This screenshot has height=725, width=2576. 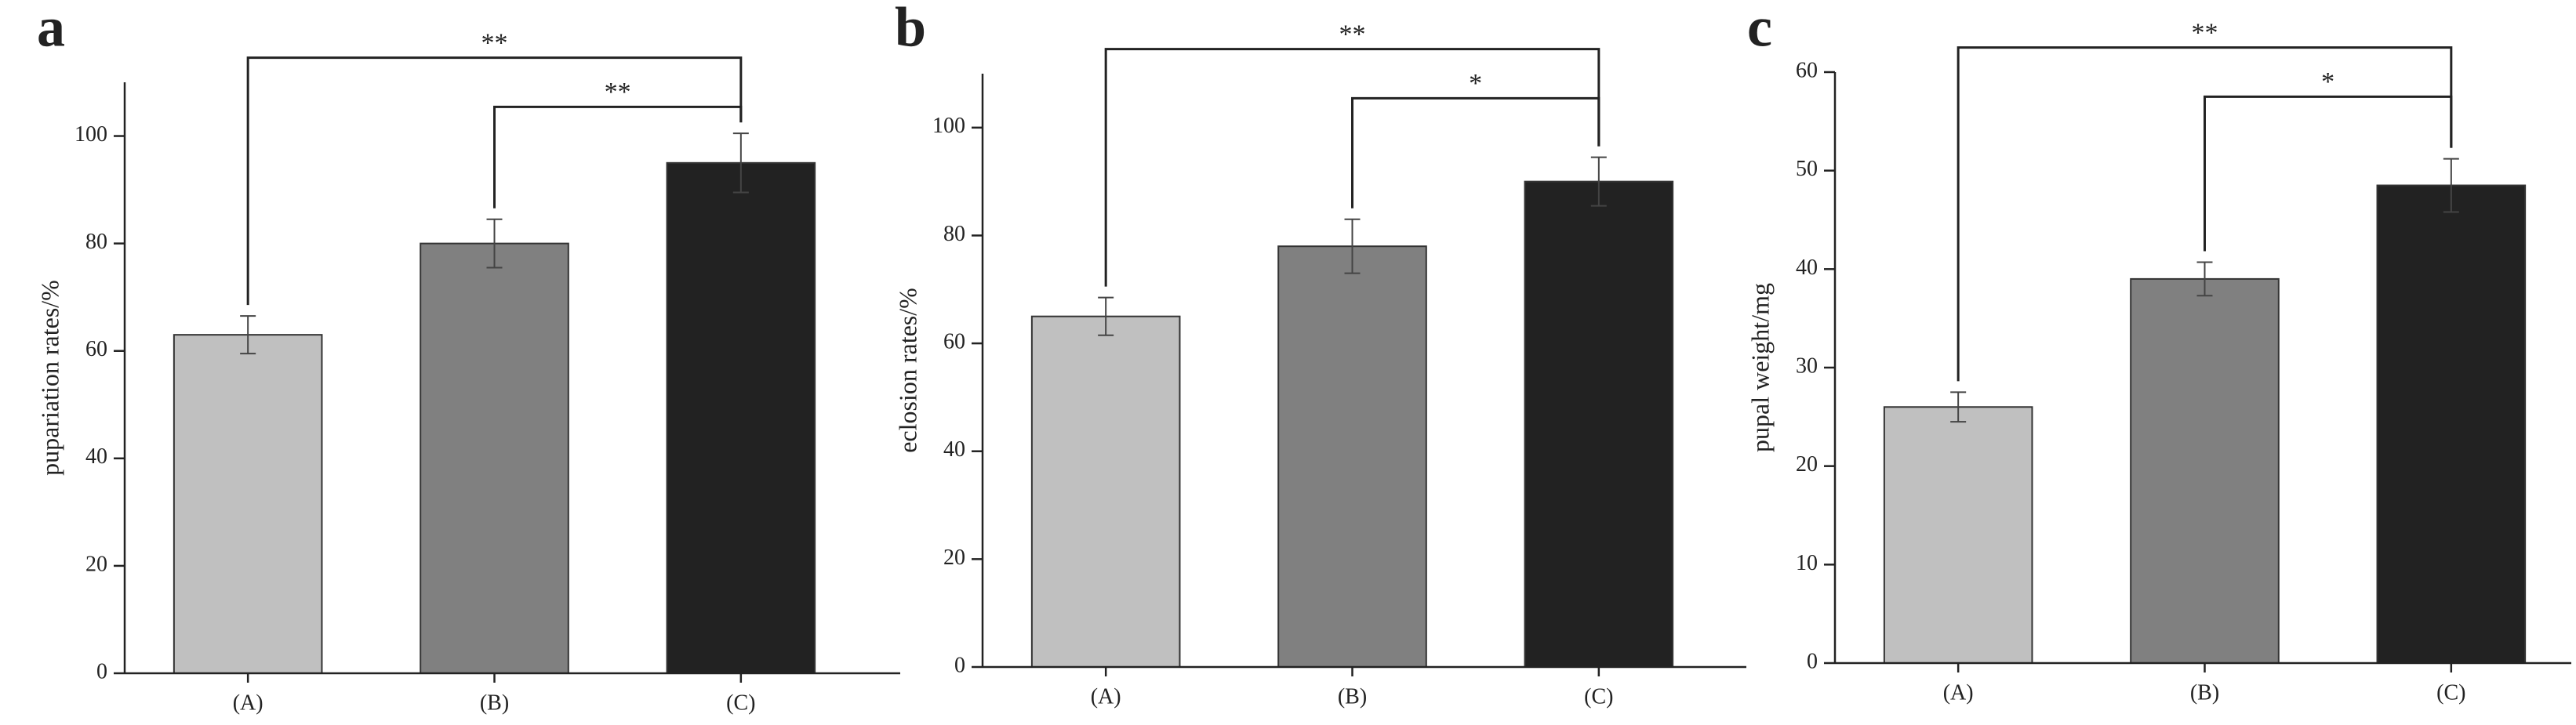 I want to click on y-axis-label: pupal weight/mg, so click(x=1760, y=367).